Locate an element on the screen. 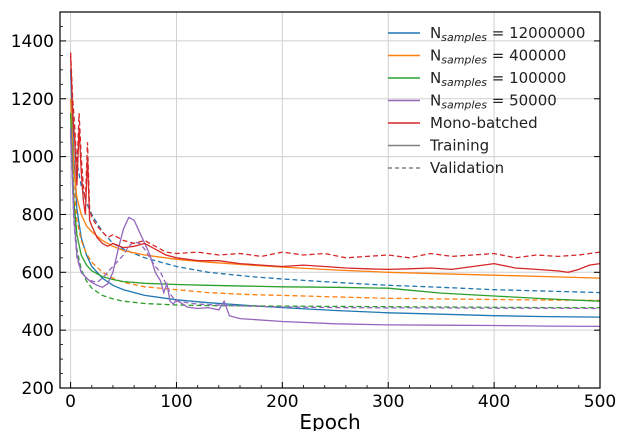 This screenshot has height=431, width=621. y-tick-label: 1200 is located at coordinates (32, 100).